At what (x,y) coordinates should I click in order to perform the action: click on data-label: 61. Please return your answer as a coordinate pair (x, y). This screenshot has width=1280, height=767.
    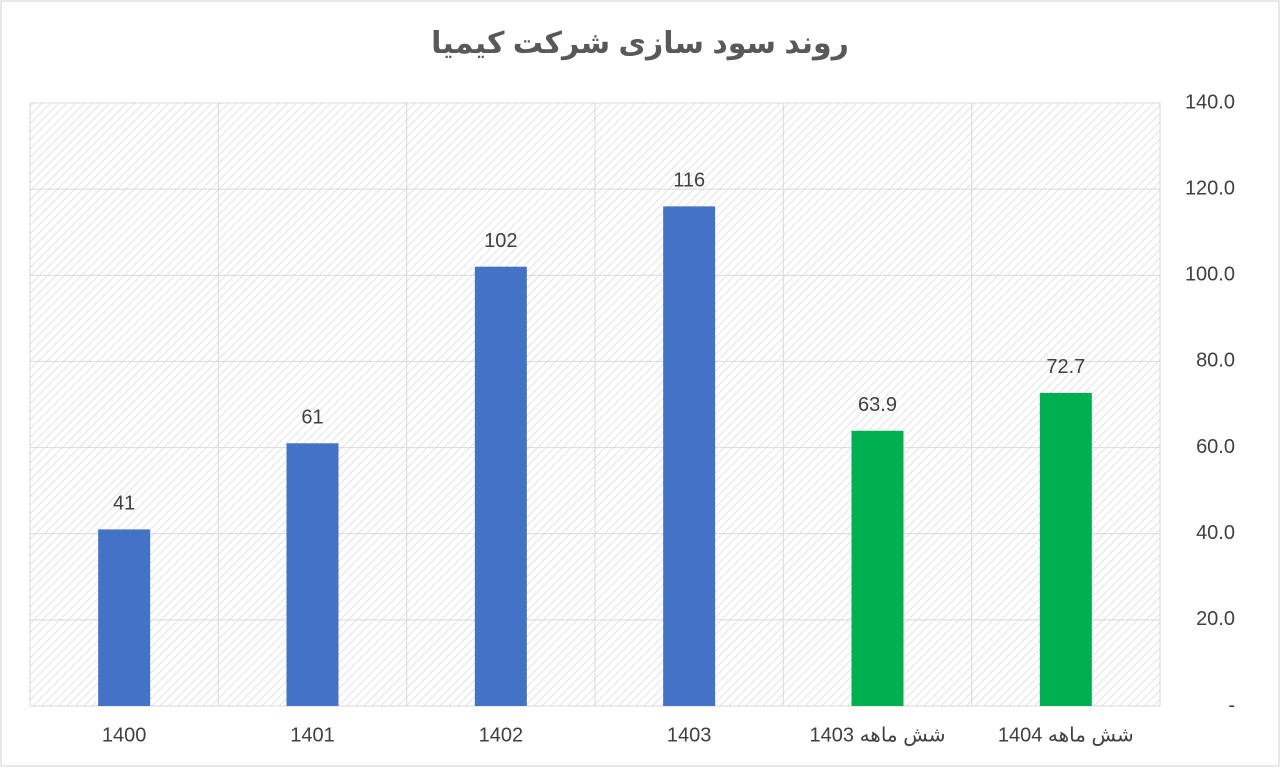
    Looking at the image, I should click on (312, 418).